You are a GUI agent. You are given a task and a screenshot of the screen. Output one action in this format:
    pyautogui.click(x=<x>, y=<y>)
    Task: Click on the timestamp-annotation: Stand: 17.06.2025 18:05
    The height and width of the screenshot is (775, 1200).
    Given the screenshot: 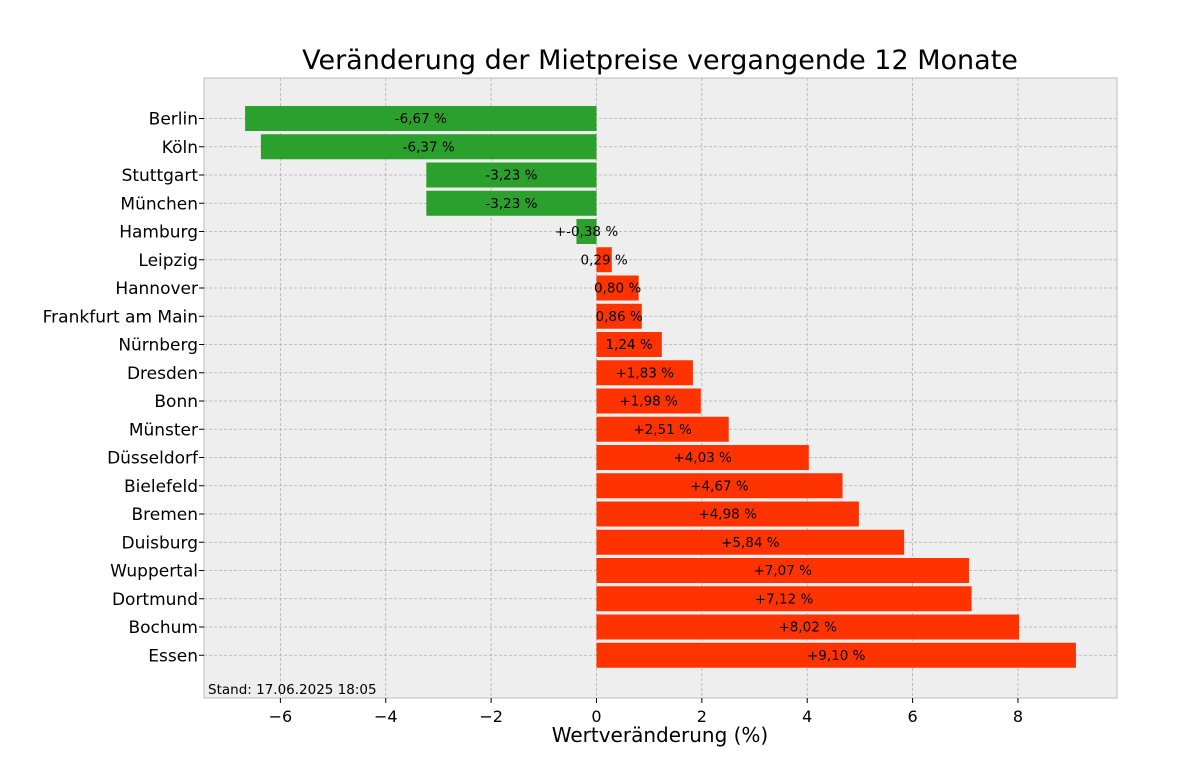 What is the action you would take?
    pyautogui.click(x=292, y=690)
    